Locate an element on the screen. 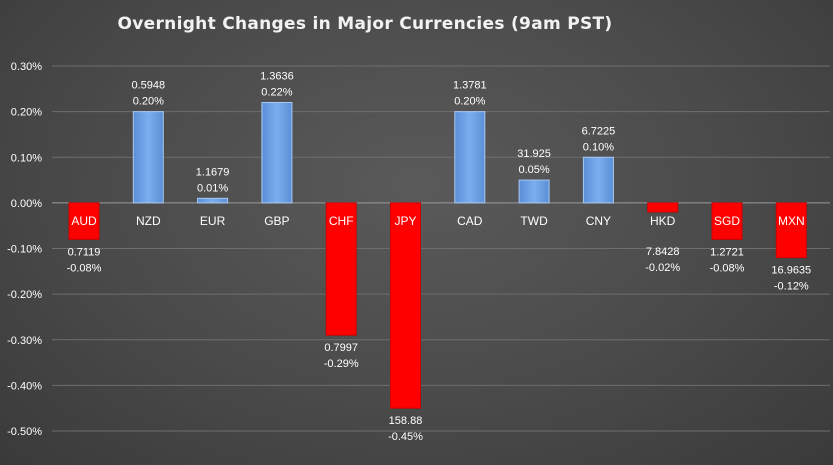  bar-twd is located at coordinates (534, 191).